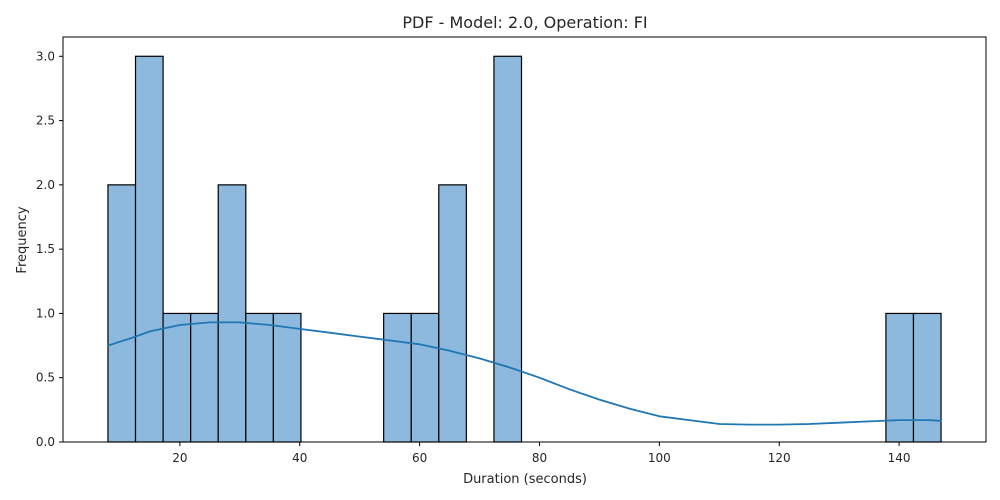 The width and height of the screenshot is (1000, 500). Describe the element at coordinates (524, 22) in the screenshot. I see `chart-title: PDF - Model: 2.0, Operation: FI` at that location.